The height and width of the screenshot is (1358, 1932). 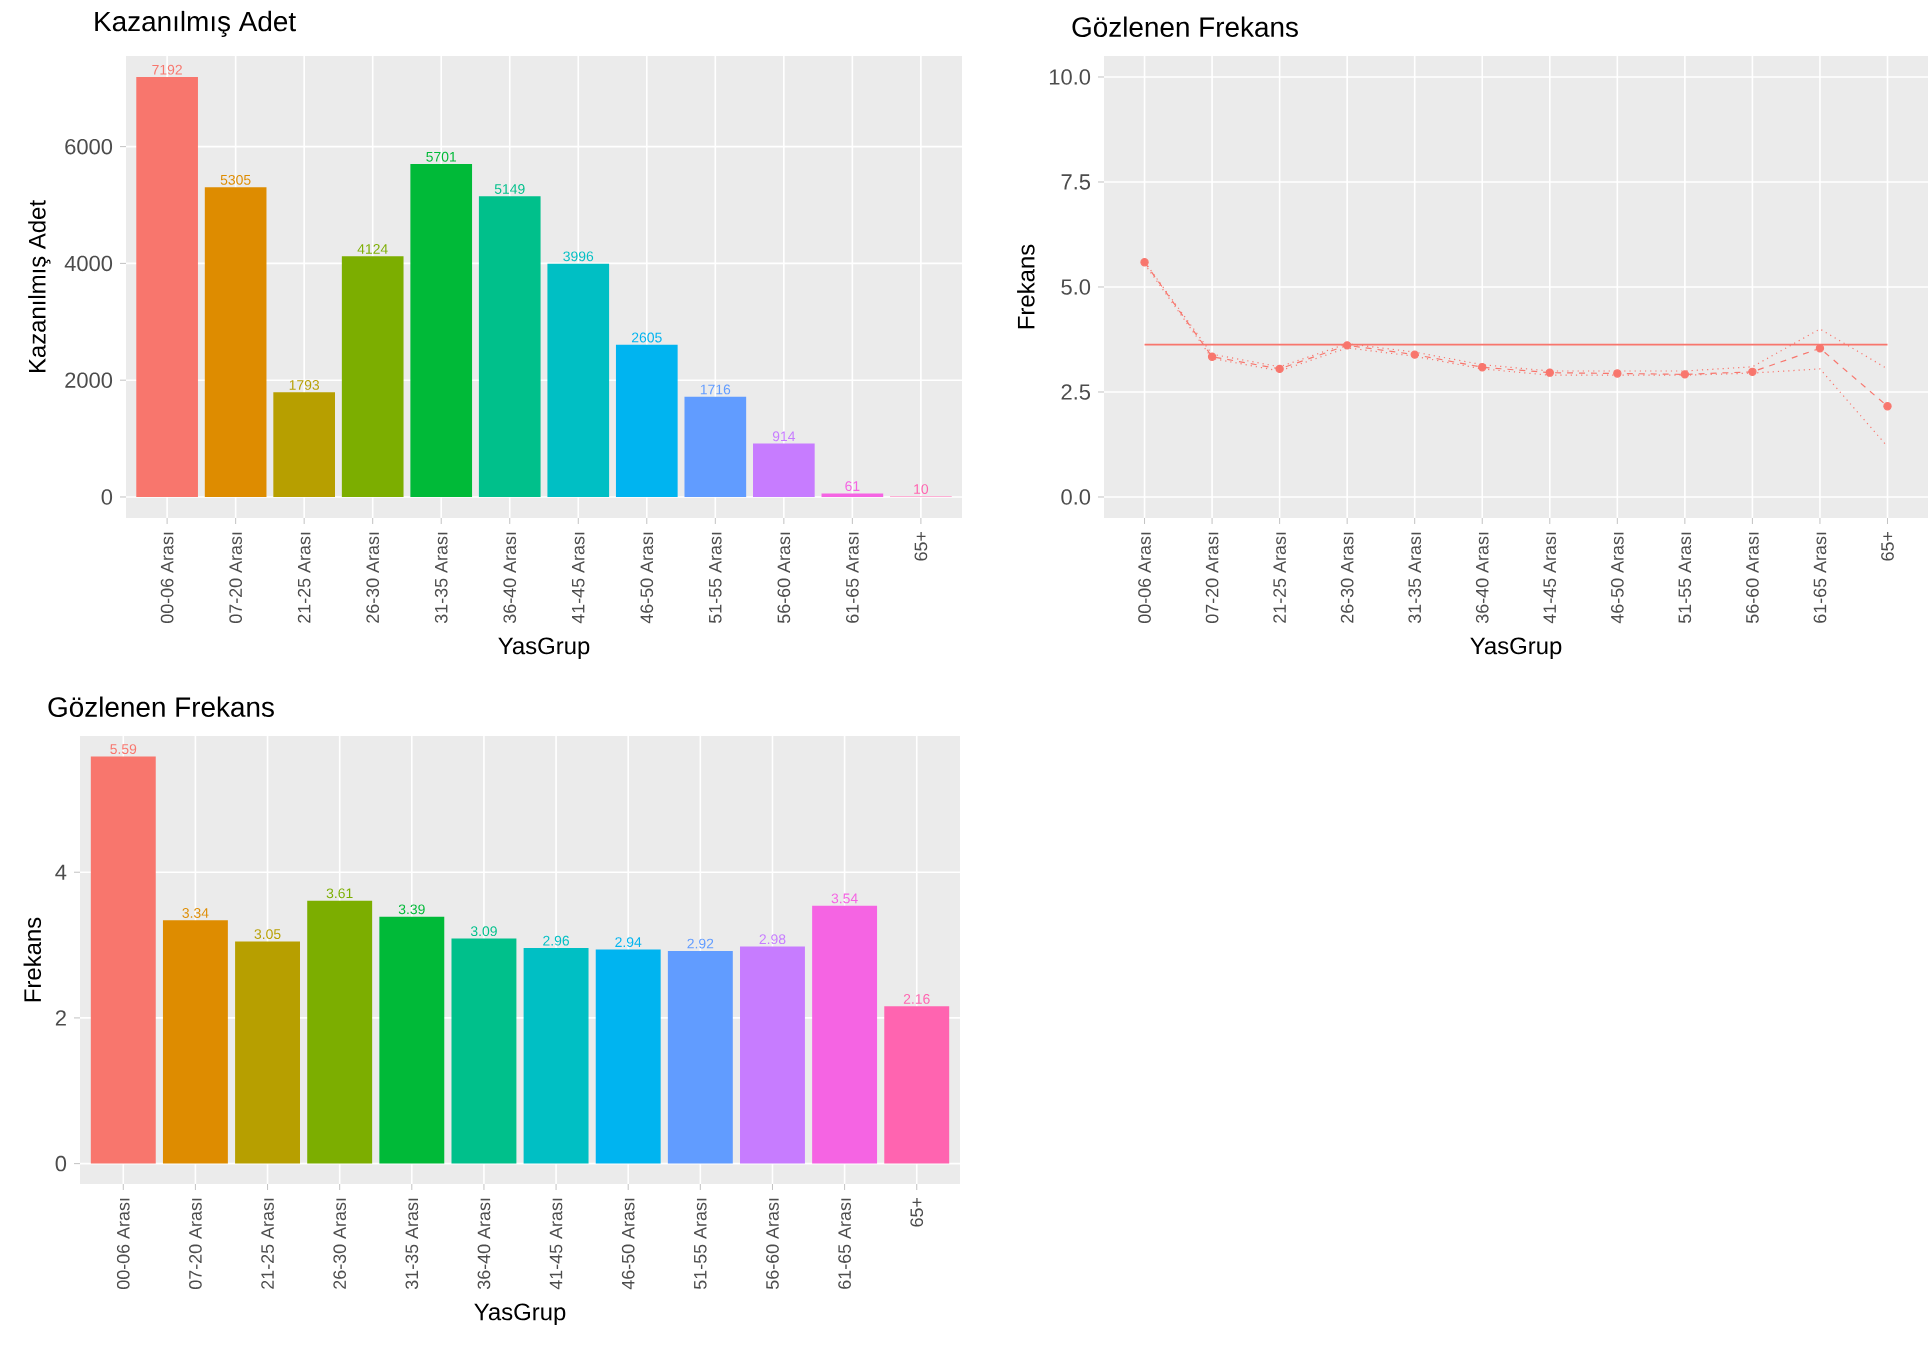 I want to click on y-tick-label: 10.0, so click(x=1070, y=77).